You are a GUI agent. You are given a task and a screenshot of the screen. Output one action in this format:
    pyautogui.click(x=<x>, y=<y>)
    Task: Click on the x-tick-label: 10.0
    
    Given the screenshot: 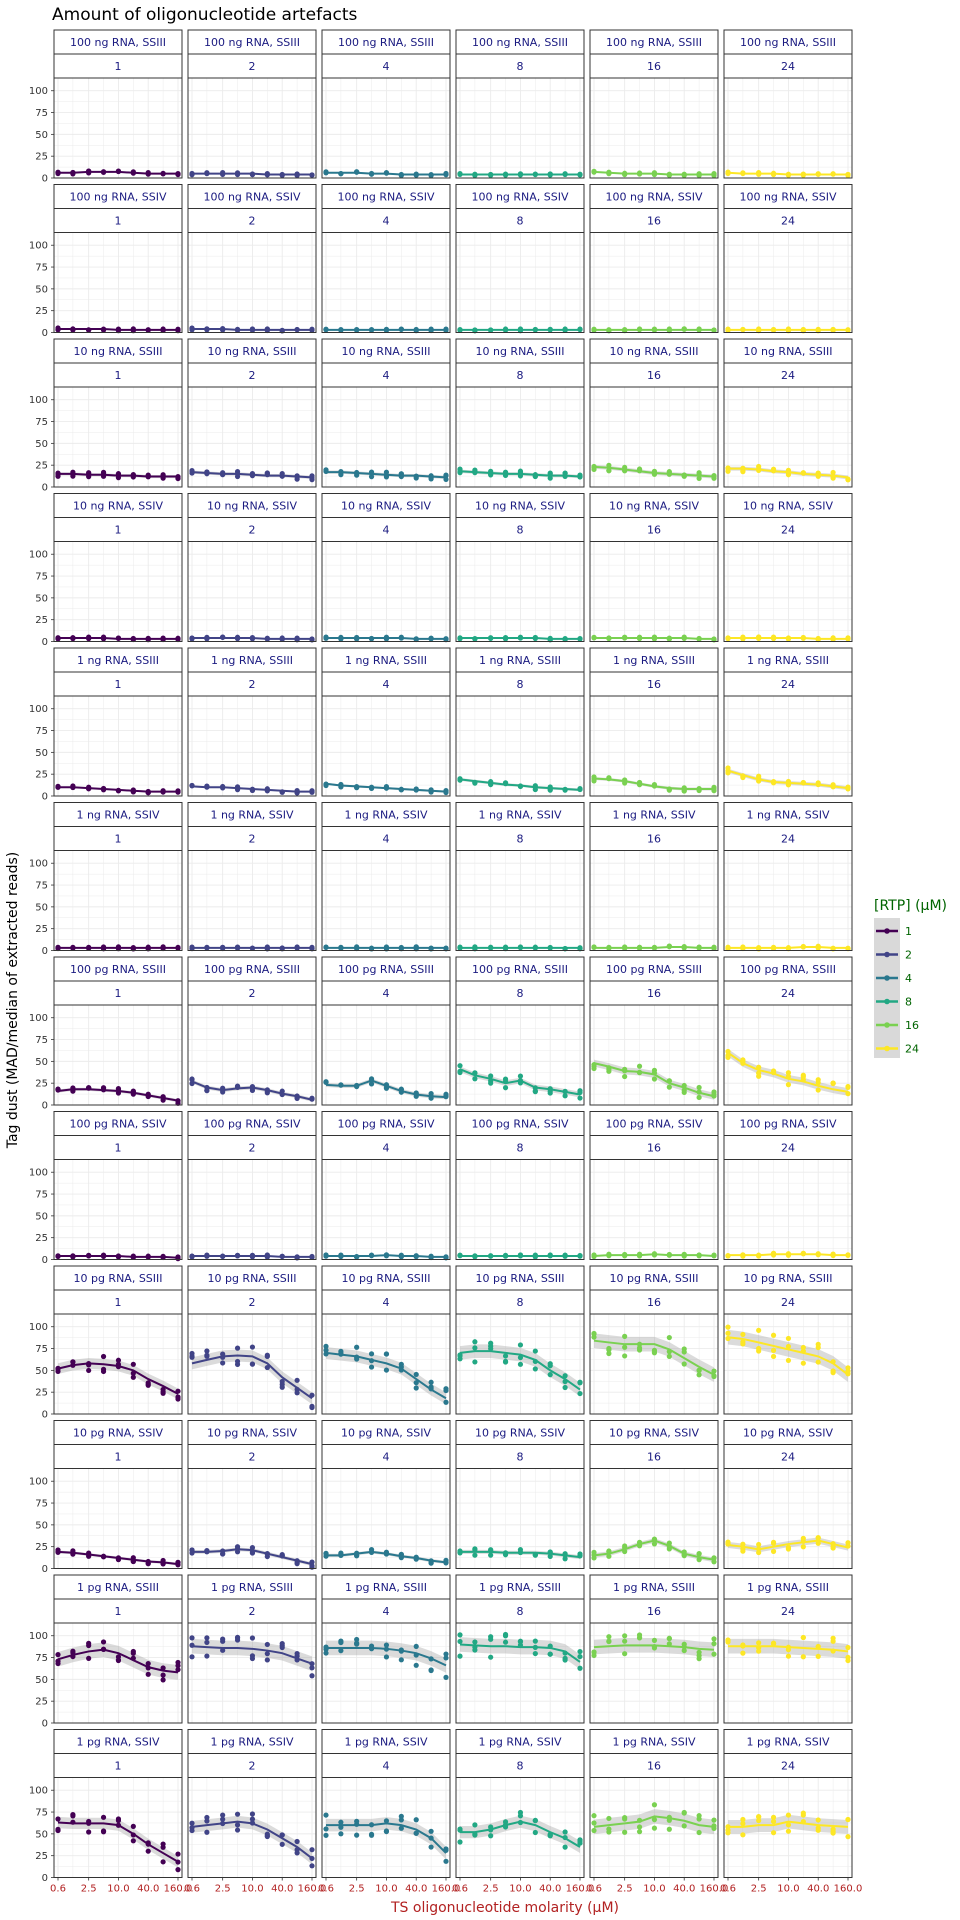 What is the action you would take?
    pyautogui.click(x=788, y=1889)
    